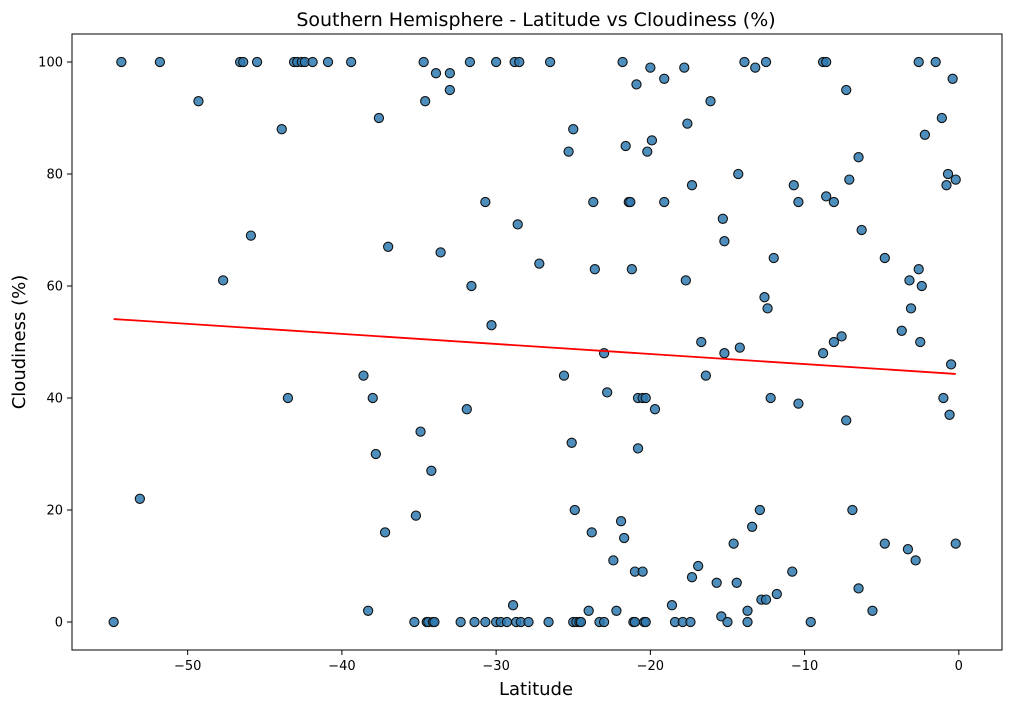  Describe the element at coordinates (568, 662) in the screenshot. I see `x-axis-ticks: −50 −40 −30 −20 −10 0` at that location.